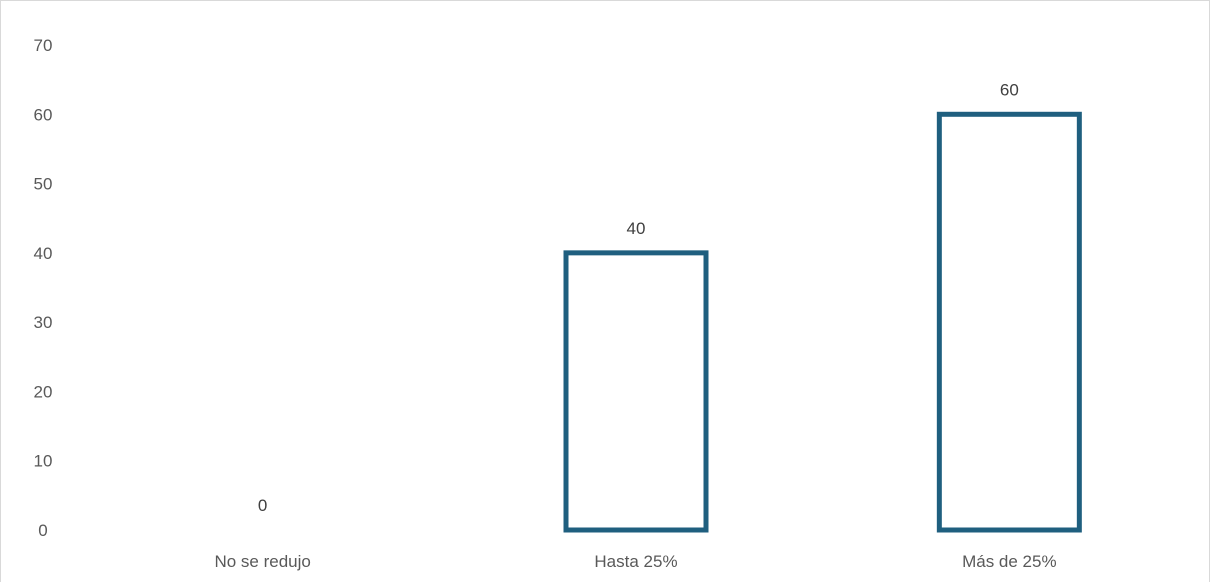  Describe the element at coordinates (43, 391) in the screenshot. I see `y-tick-label-20: 20` at that location.